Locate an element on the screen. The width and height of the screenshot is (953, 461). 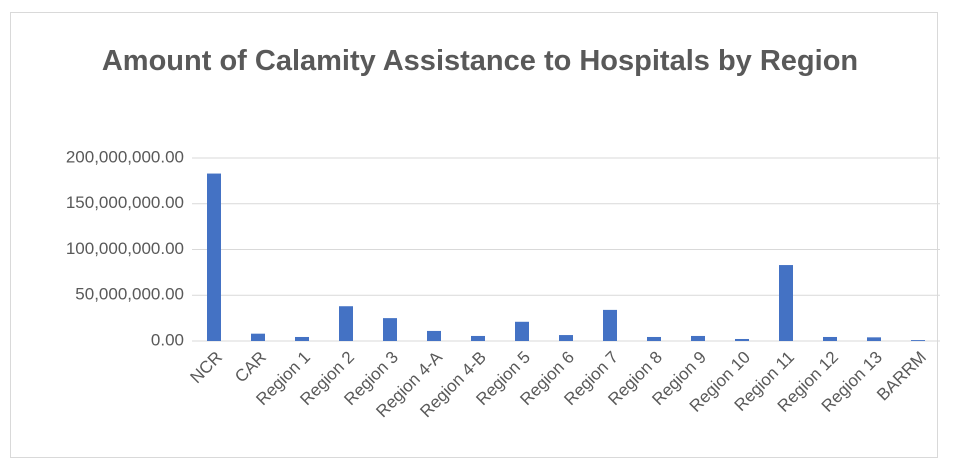
x-tick-label: BARRM is located at coordinates (901, 376).